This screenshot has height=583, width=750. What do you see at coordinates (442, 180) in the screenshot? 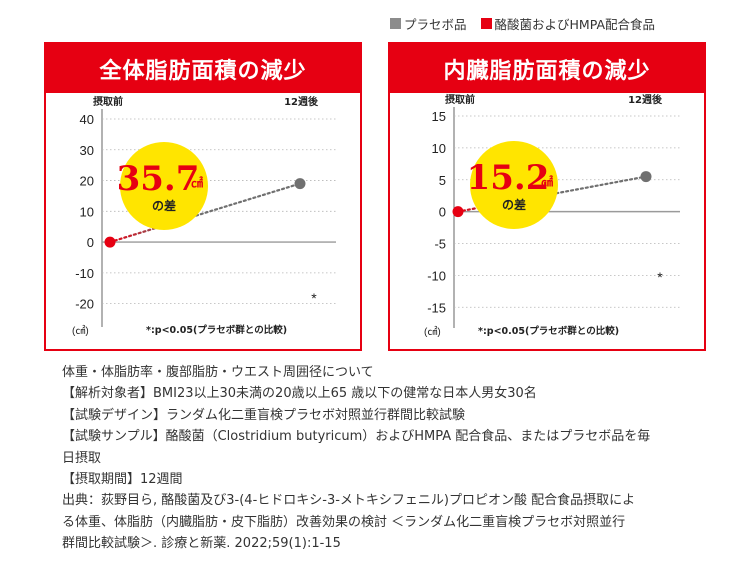
I see `y-tick-label: 5` at bounding box center [442, 180].